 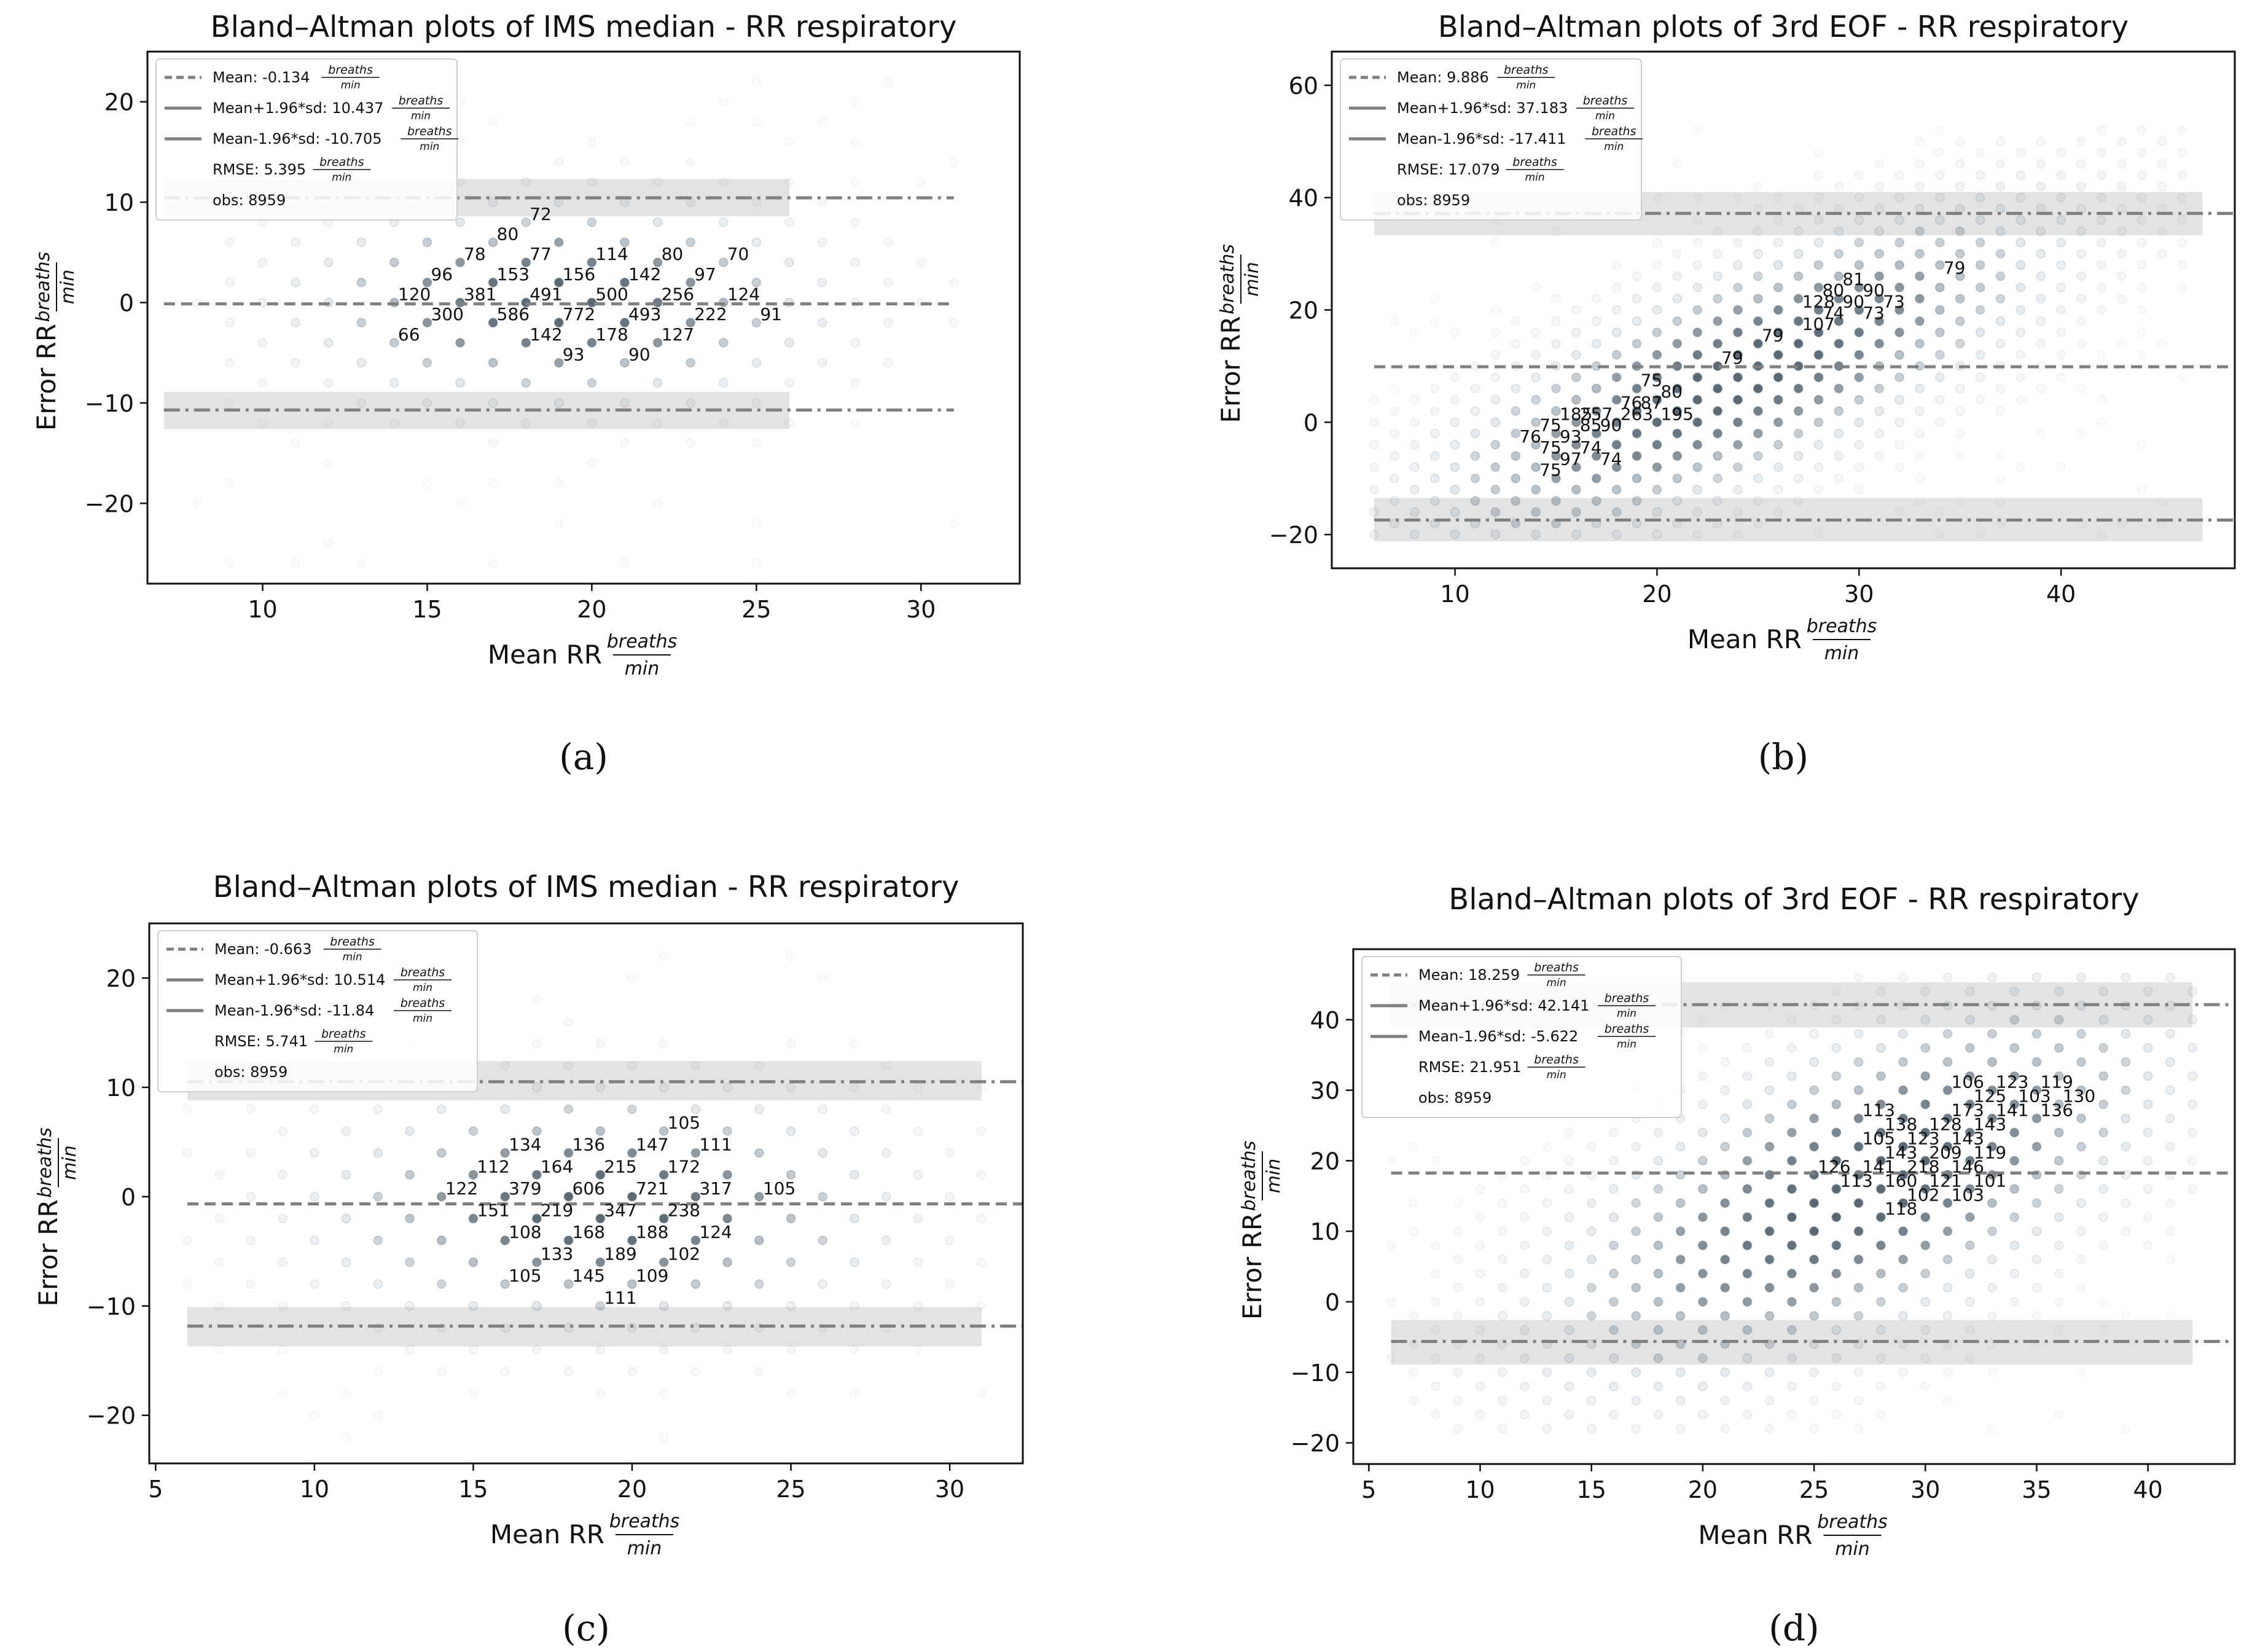 What do you see at coordinates (297, 138) in the screenshot?
I see `panel-a-legend-lower-text: Mean-1.96*sd: -10.705` at bounding box center [297, 138].